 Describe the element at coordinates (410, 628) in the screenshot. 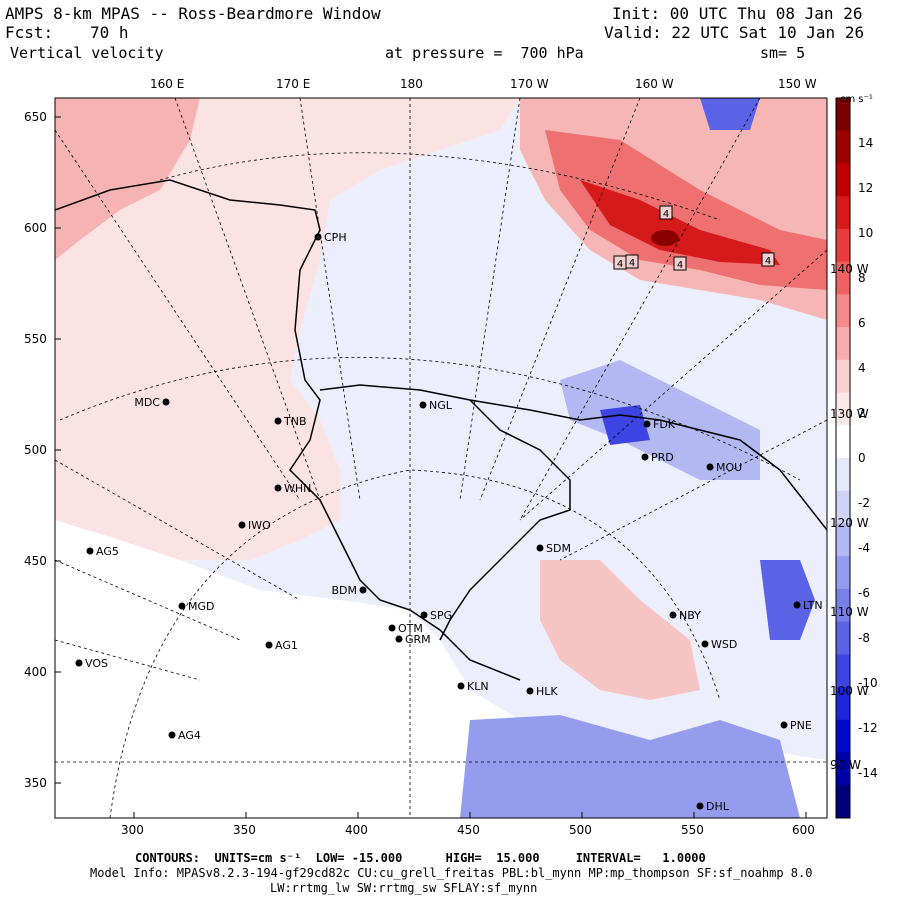

I see `station-label-otm: OTM` at that location.